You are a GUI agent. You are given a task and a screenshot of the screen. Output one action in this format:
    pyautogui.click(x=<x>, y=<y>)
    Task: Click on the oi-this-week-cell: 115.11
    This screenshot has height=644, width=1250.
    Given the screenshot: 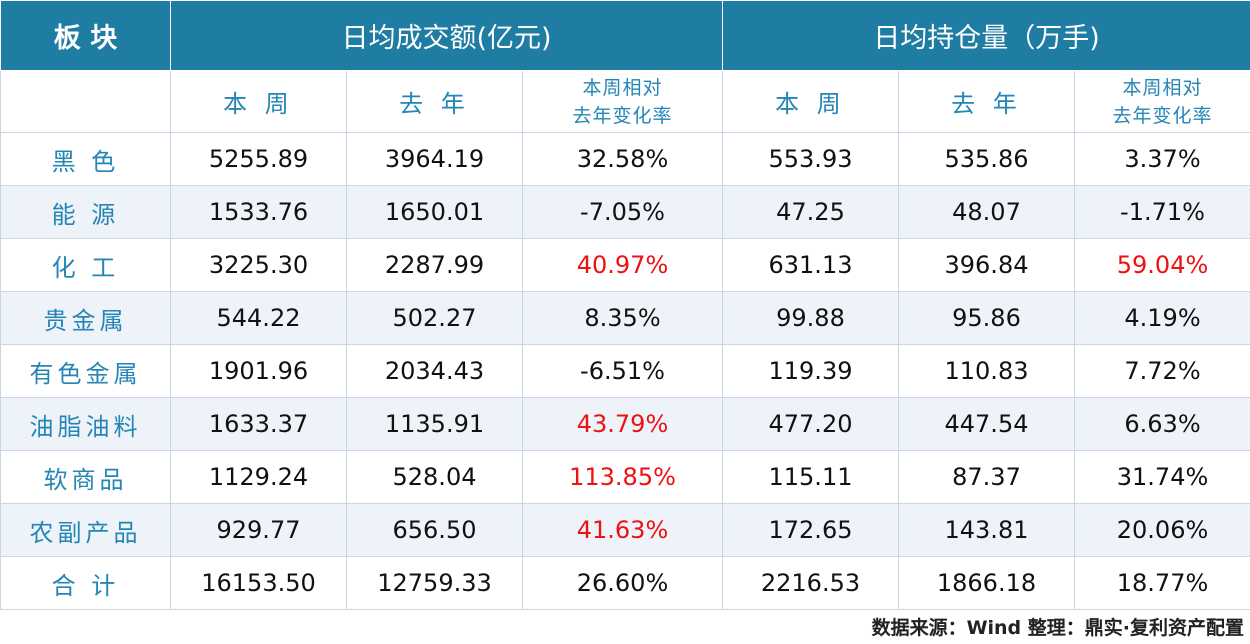 What is the action you would take?
    pyautogui.click(x=810, y=477)
    